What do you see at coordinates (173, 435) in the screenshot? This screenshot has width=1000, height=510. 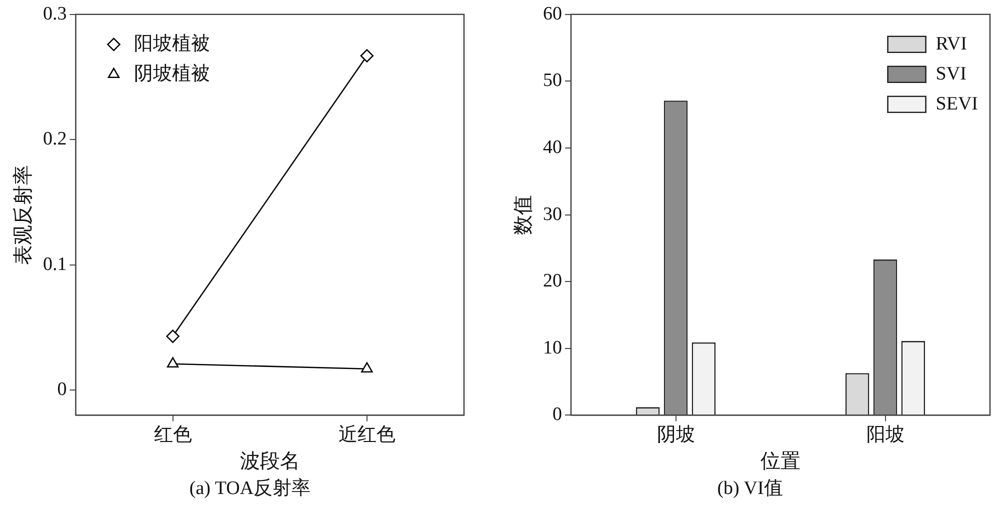 I see `x-tick-label: 红色` at bounding box center [173, 435].